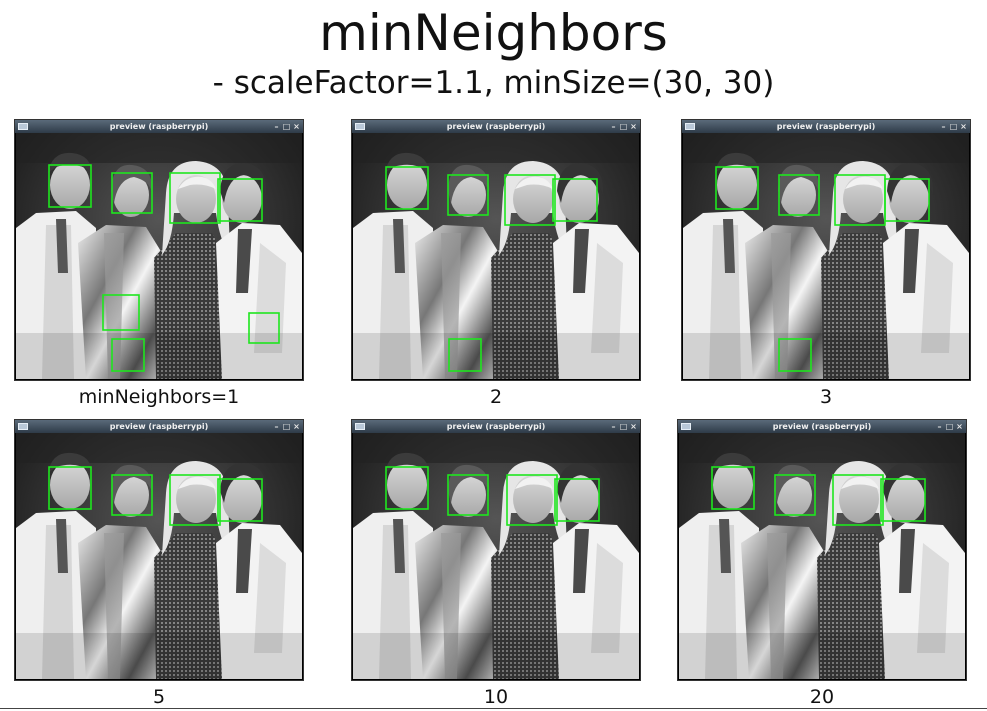 The height and width of the screenshot is (711, 987). Describe the element at coordinates (826, 397) in the screenshot. I see `panel-caption: 3` at that location.